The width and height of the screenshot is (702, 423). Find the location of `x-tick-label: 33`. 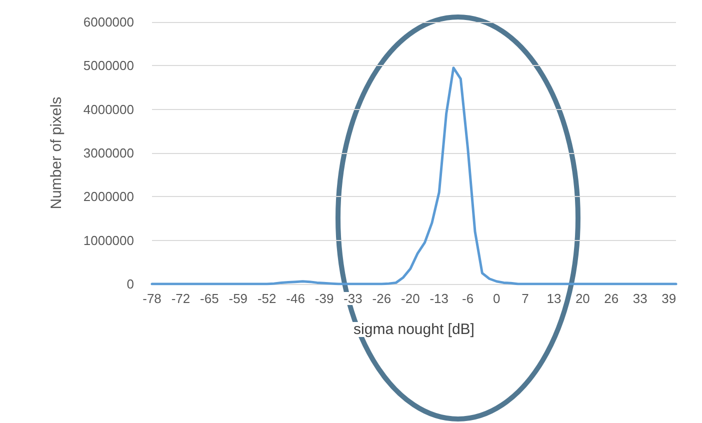

x-tick-label: 33 is located at coordinates (640, 298).